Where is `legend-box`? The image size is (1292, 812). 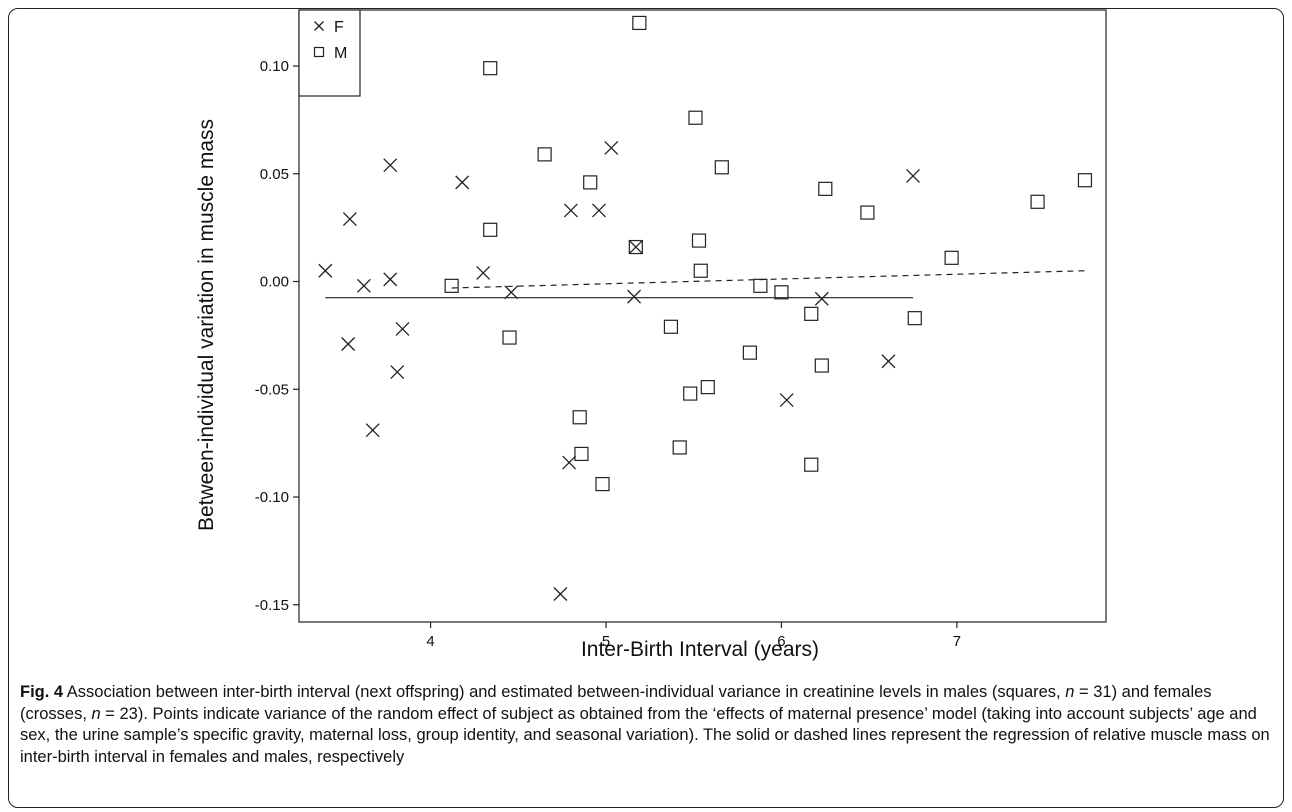
legend-box is located at coordinates (329, 53).